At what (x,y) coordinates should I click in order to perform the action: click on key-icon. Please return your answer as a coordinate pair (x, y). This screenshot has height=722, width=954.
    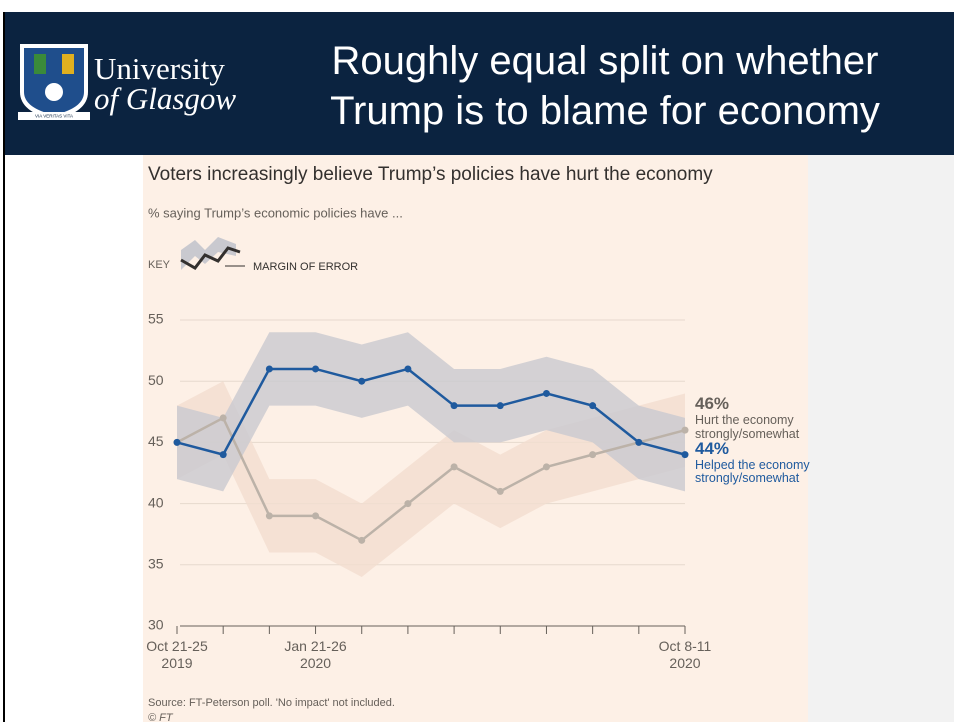
    Looking at the image, I should click on (212, 253).